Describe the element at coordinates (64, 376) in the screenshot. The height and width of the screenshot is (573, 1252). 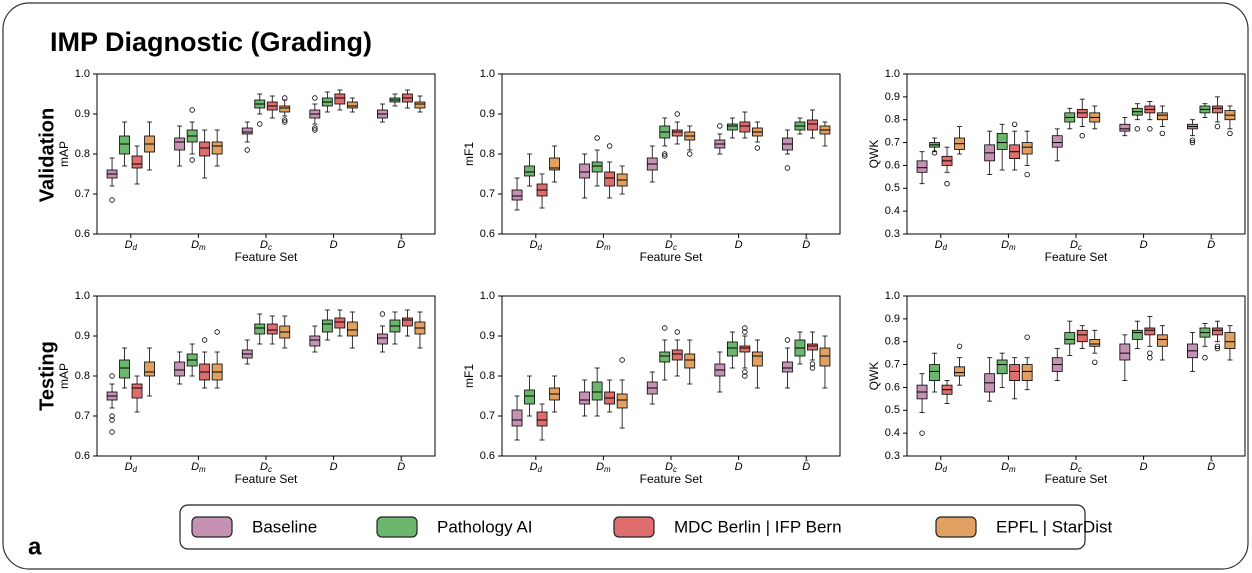
I see `y-axis-label: mAP` at that location.